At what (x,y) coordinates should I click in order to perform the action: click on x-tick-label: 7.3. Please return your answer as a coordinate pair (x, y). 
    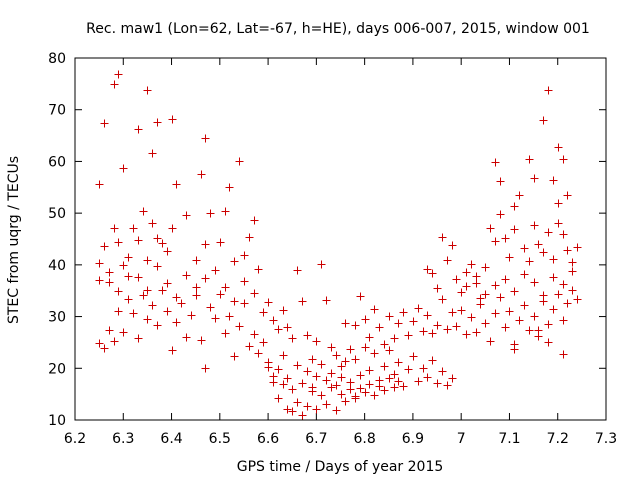
    Looking at the image, I should click on (606, 439).